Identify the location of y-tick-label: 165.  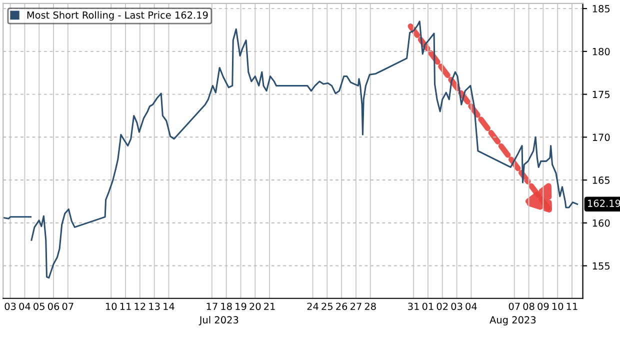
(601, 180).